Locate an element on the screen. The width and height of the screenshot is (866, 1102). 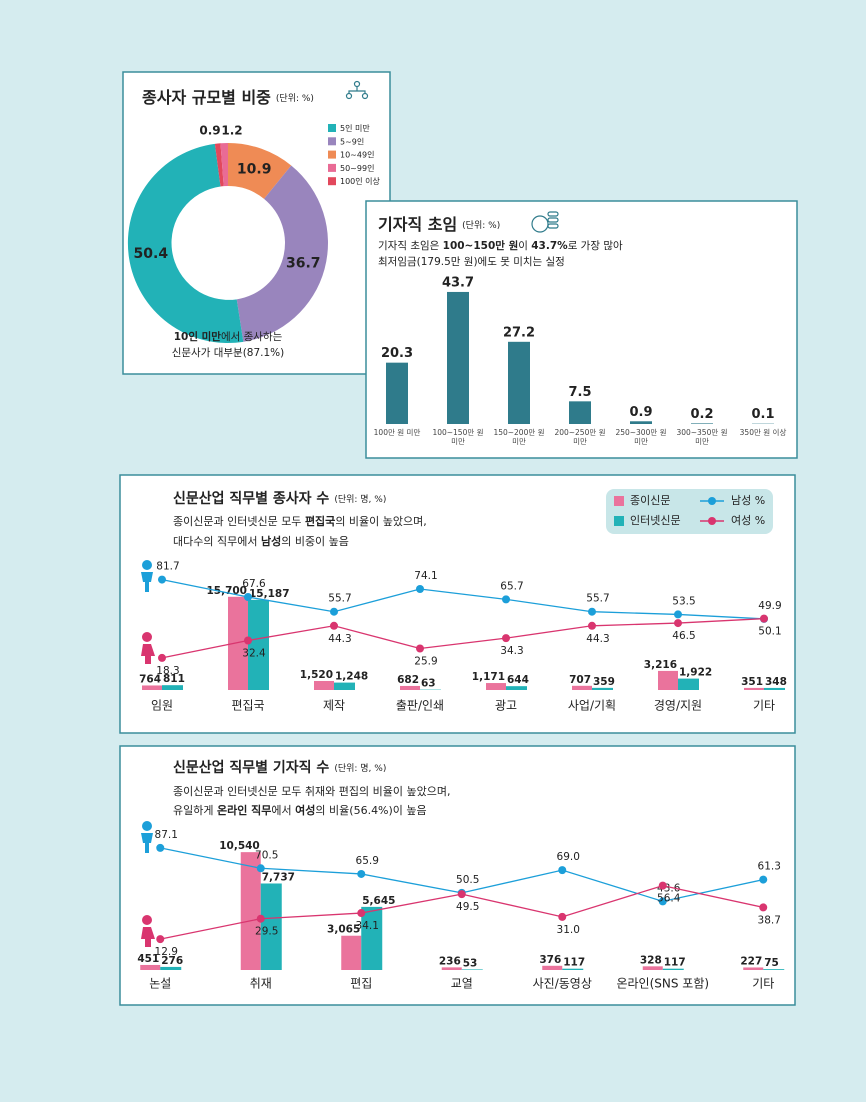
bar-value-label: 15,700 is located at coordinates (226, 591).